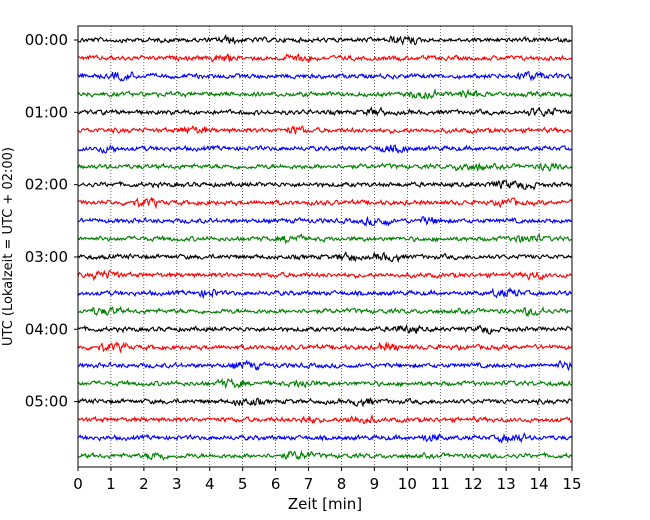 This screenshot has width=650, height=520. I want to click on y-tick-label: 03:00, so click(46, 257).